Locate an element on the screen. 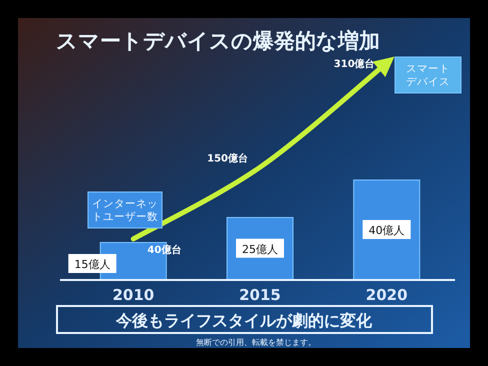 This screenshot has width=488, height=366. series-label: スマートデバイス is located at coordinates (428, 75).